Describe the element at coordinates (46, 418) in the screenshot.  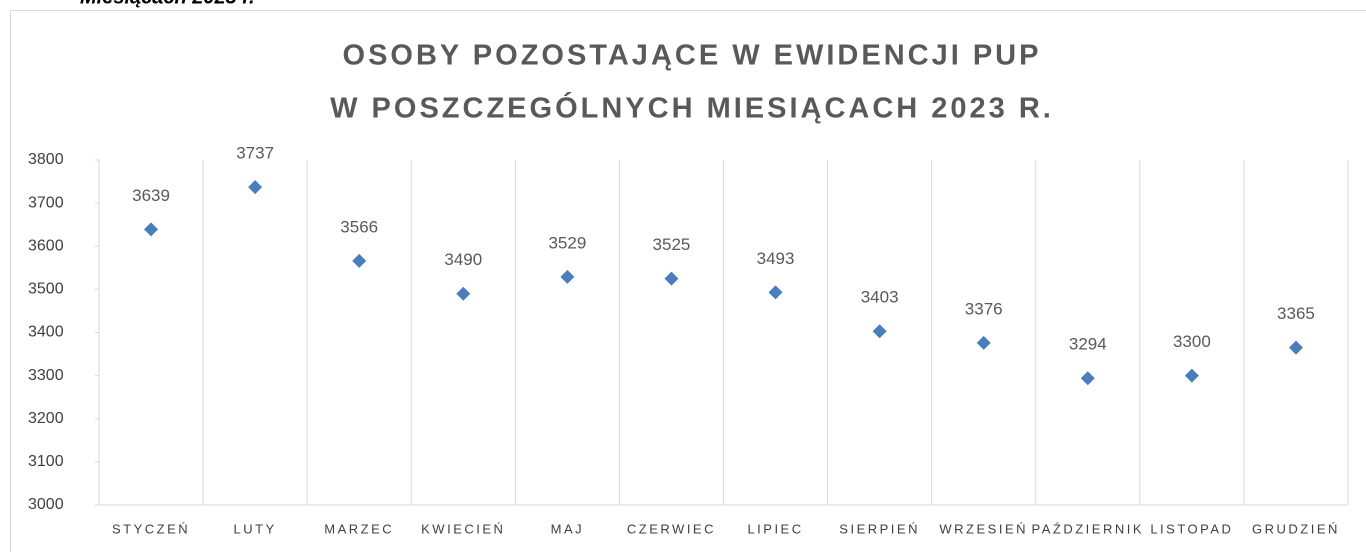
I see `y-tick-label: 3200` at that location.